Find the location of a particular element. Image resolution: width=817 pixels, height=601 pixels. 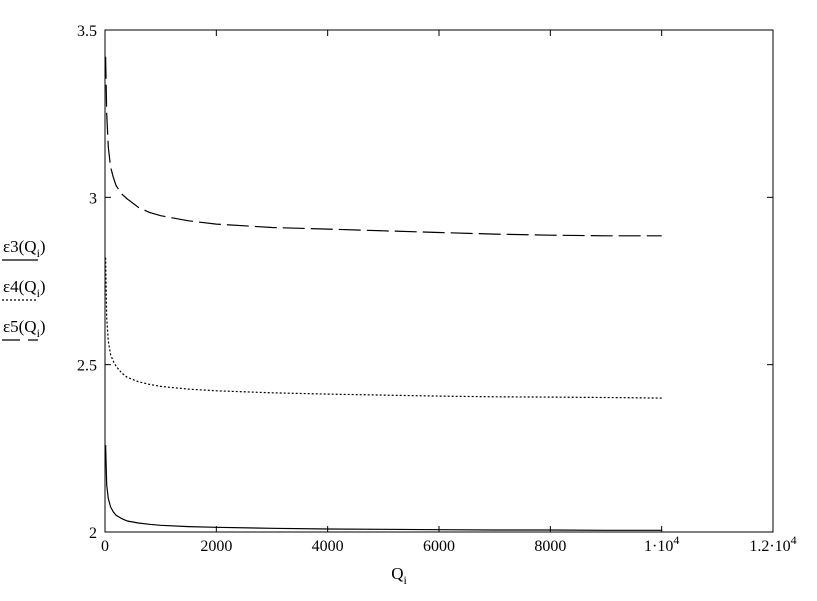

legend-label-main: ε3(Q is located at coordinates (20, 246).